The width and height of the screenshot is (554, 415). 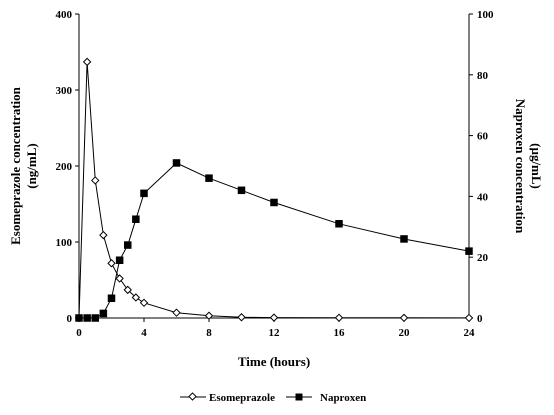 What do you see at coordinates (64, 243) in the screenshot?
I see `left-tick-label: 100` at bounding box center [64, 243].